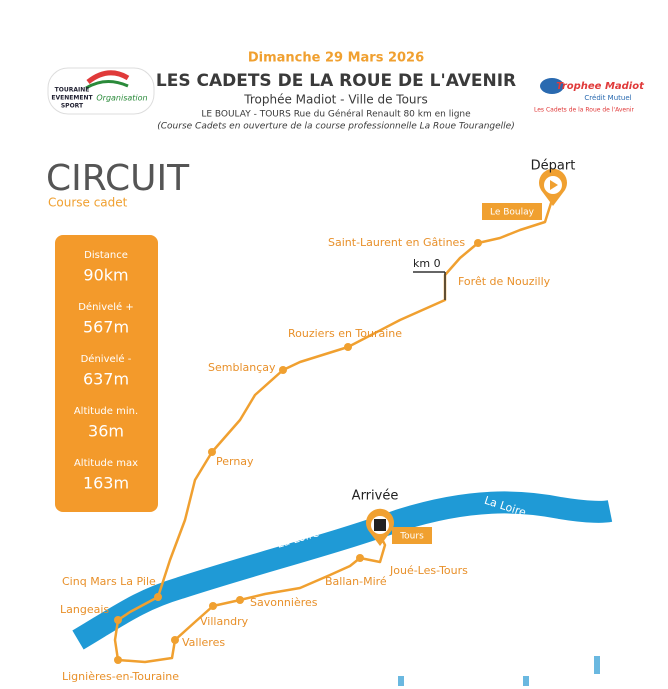  I want to click on stat-value: 163m, so click(106, 483).